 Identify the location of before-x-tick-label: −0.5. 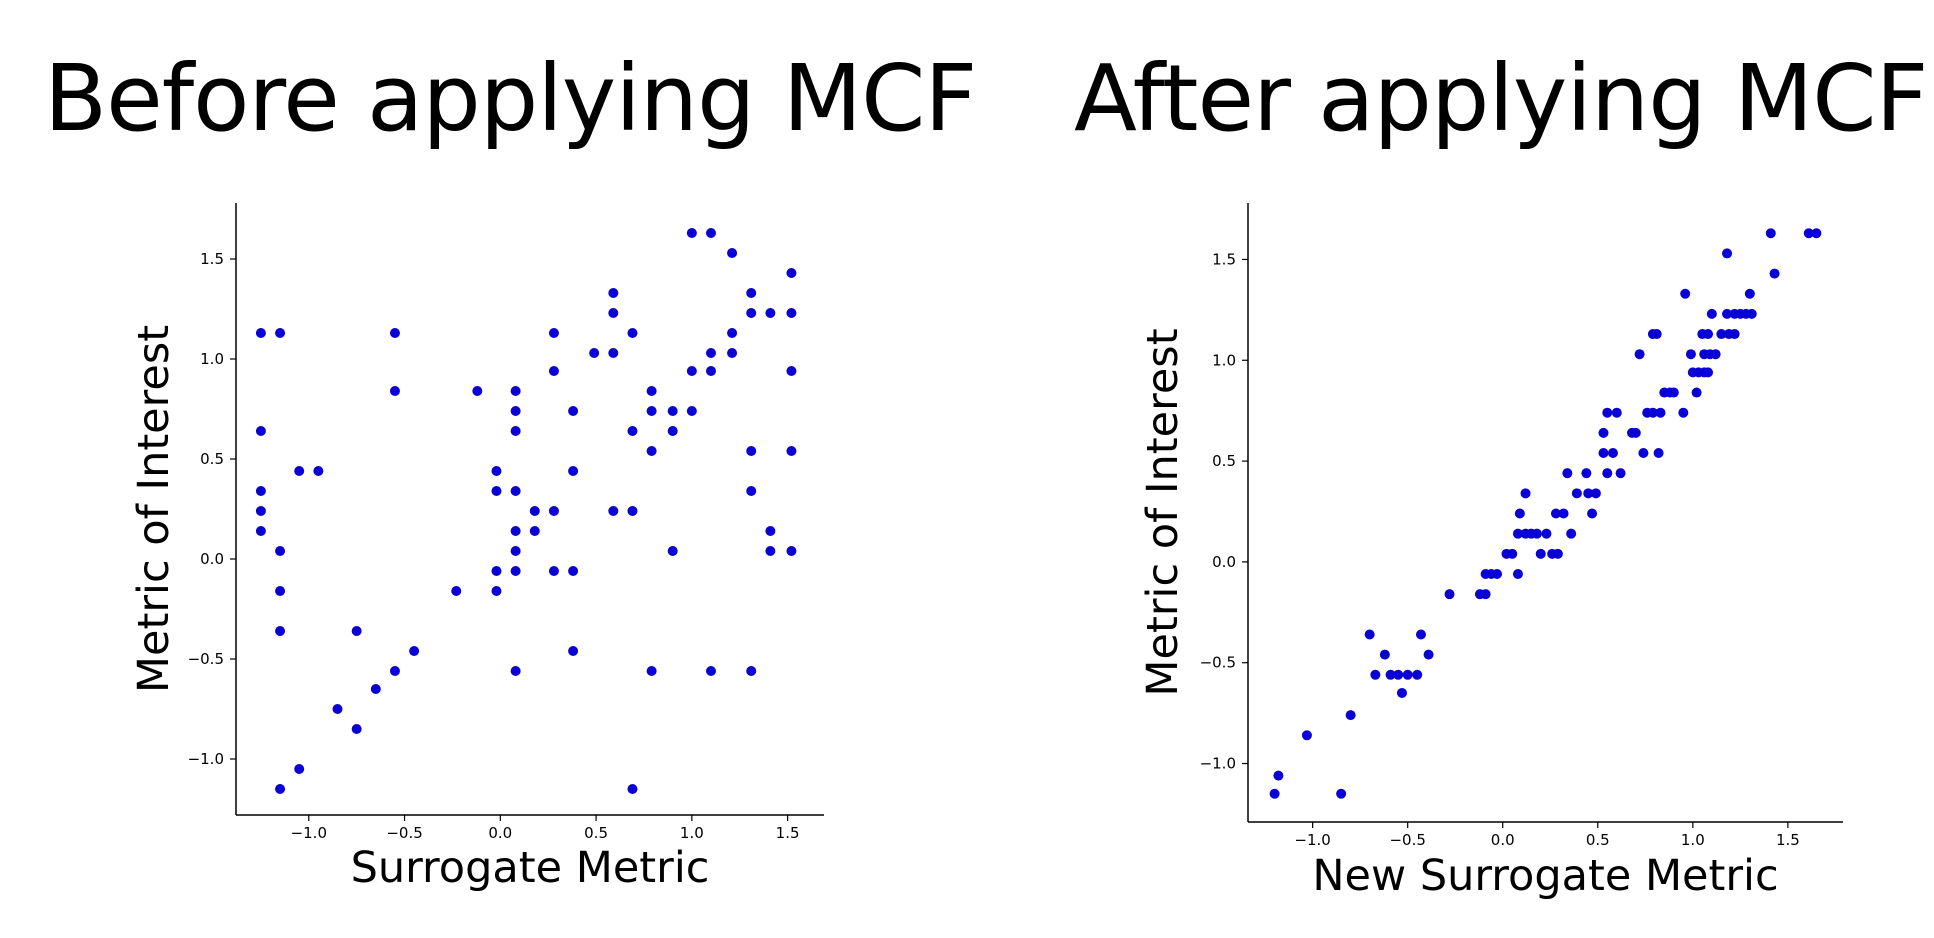
(404, 833).